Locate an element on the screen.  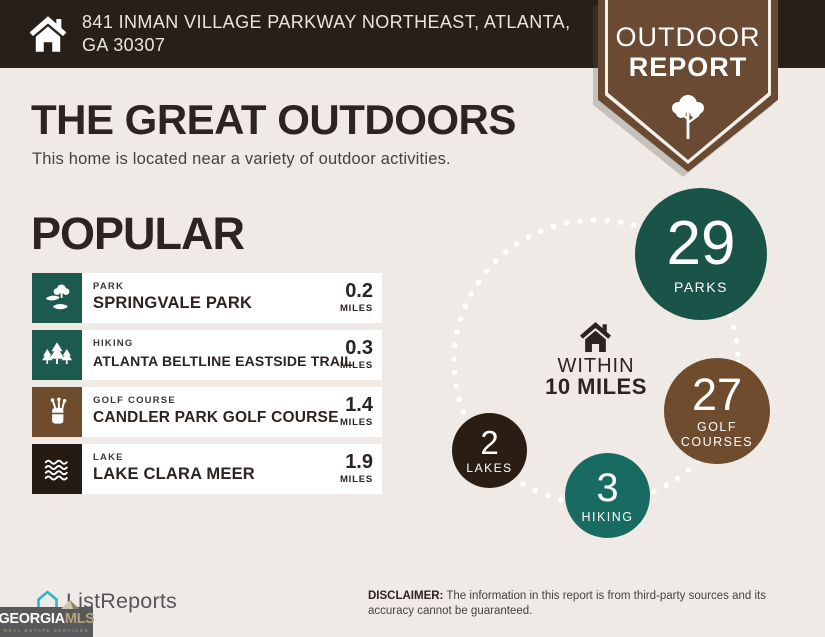
stat-circle-hiking: 3 HIKING is located at coordinates (607, 495).